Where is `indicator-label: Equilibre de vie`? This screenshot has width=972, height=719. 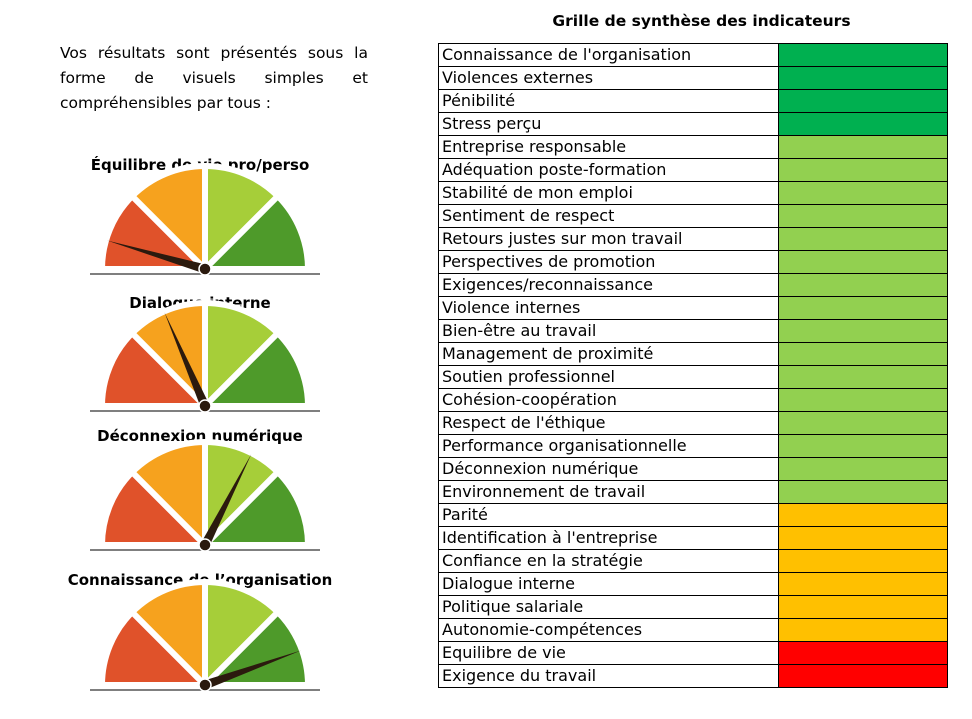 indicator-label: Equilibre de vie is located at coordinates (608, 653).